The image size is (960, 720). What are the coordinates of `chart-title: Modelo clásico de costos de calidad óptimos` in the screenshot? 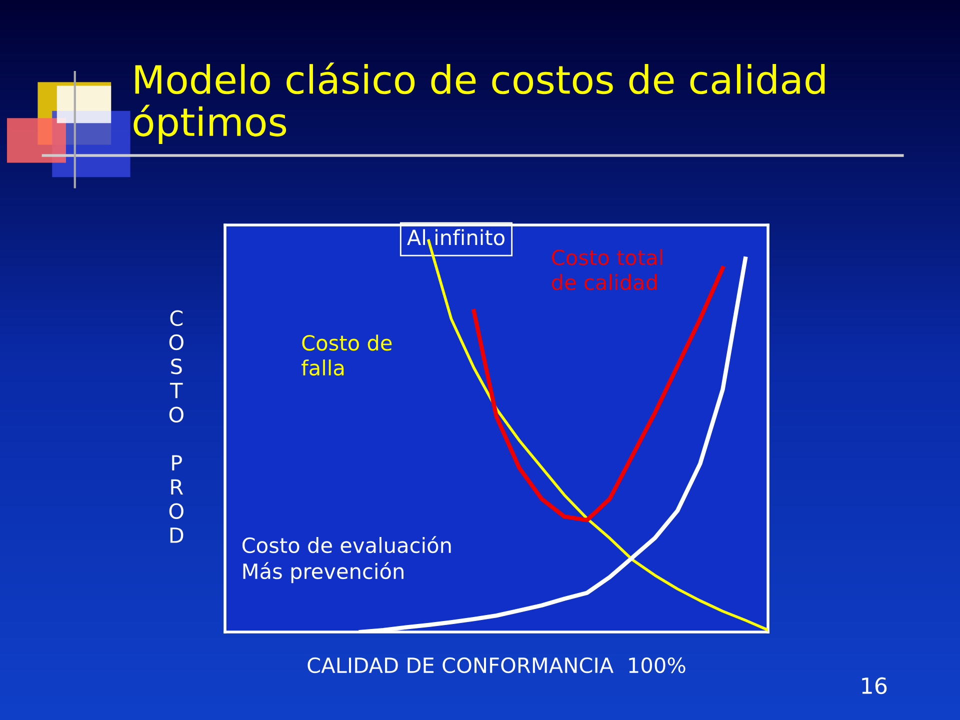 It's located at (479, 103).